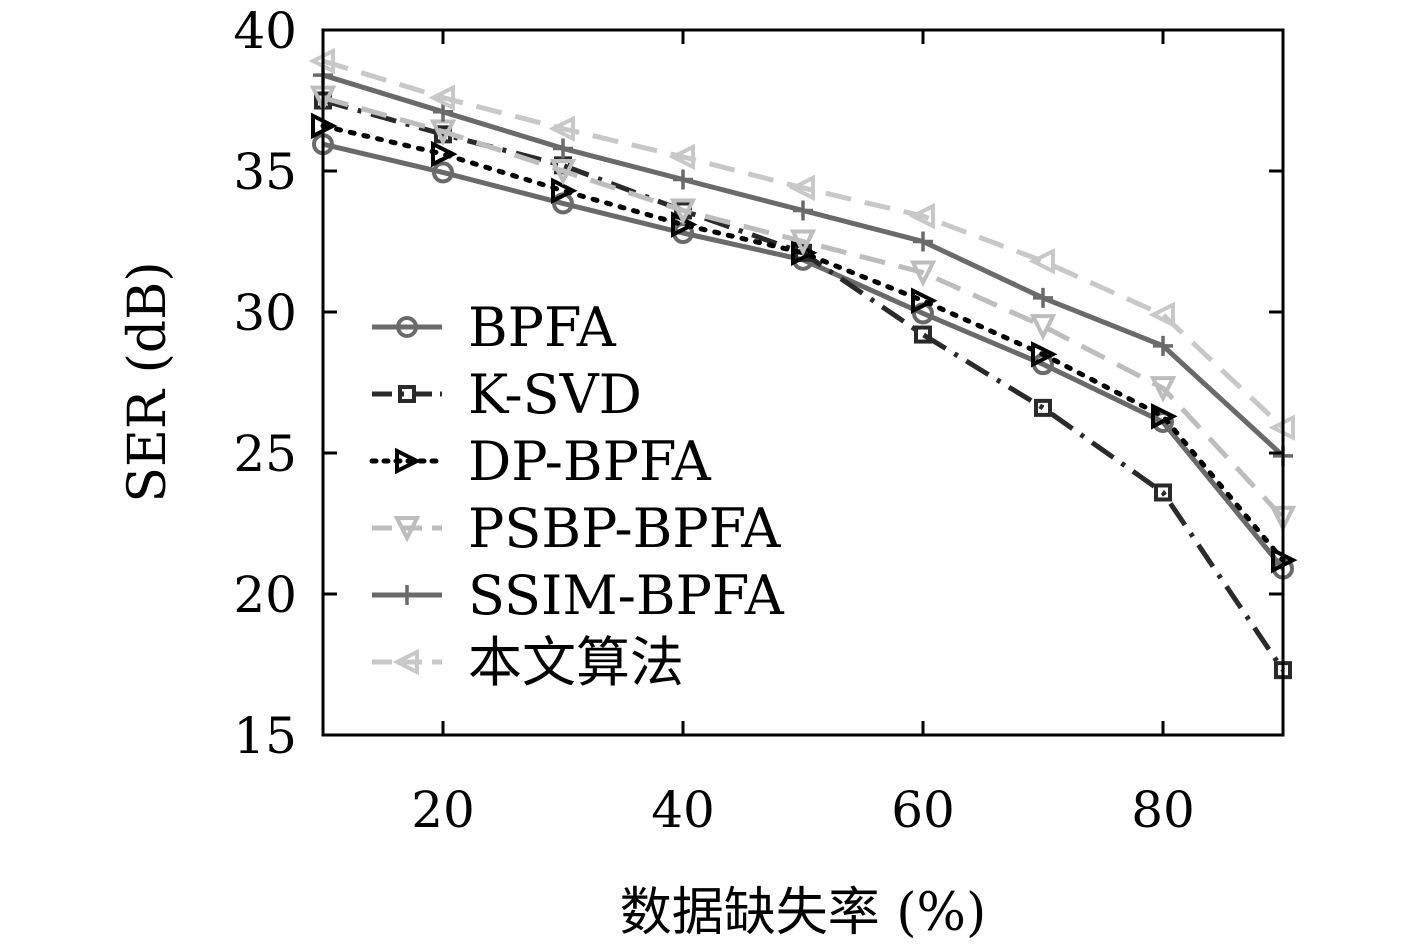 The image size is (1417, 947). Describe the element at coordinates (923, 810) in the screenshot. I see `x-tick-label-60: 60` at that location.